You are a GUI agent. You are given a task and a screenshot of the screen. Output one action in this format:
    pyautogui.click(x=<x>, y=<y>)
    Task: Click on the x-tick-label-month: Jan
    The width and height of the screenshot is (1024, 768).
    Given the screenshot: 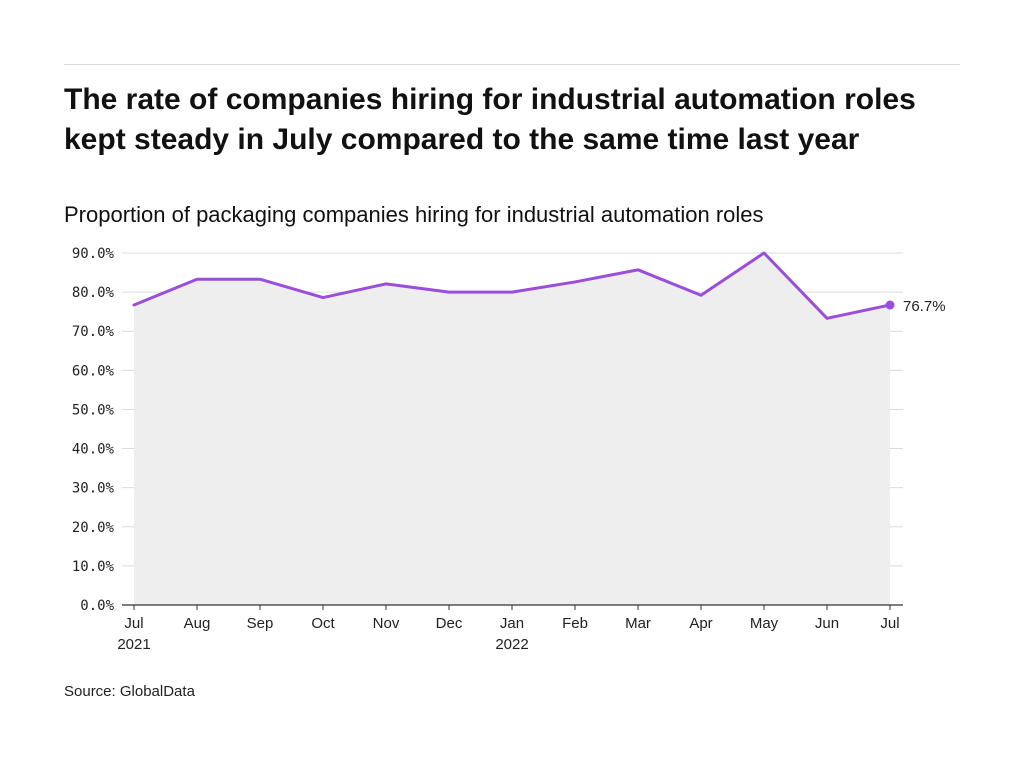 What is the action you would take?
    pyautogui.click(x=512, y=623)
    